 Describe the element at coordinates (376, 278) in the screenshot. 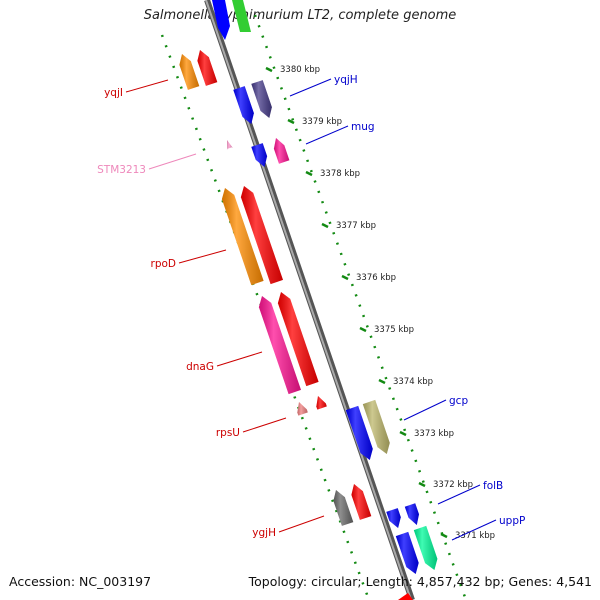

I see `position-tick-label: 3376 kbp` at that location.